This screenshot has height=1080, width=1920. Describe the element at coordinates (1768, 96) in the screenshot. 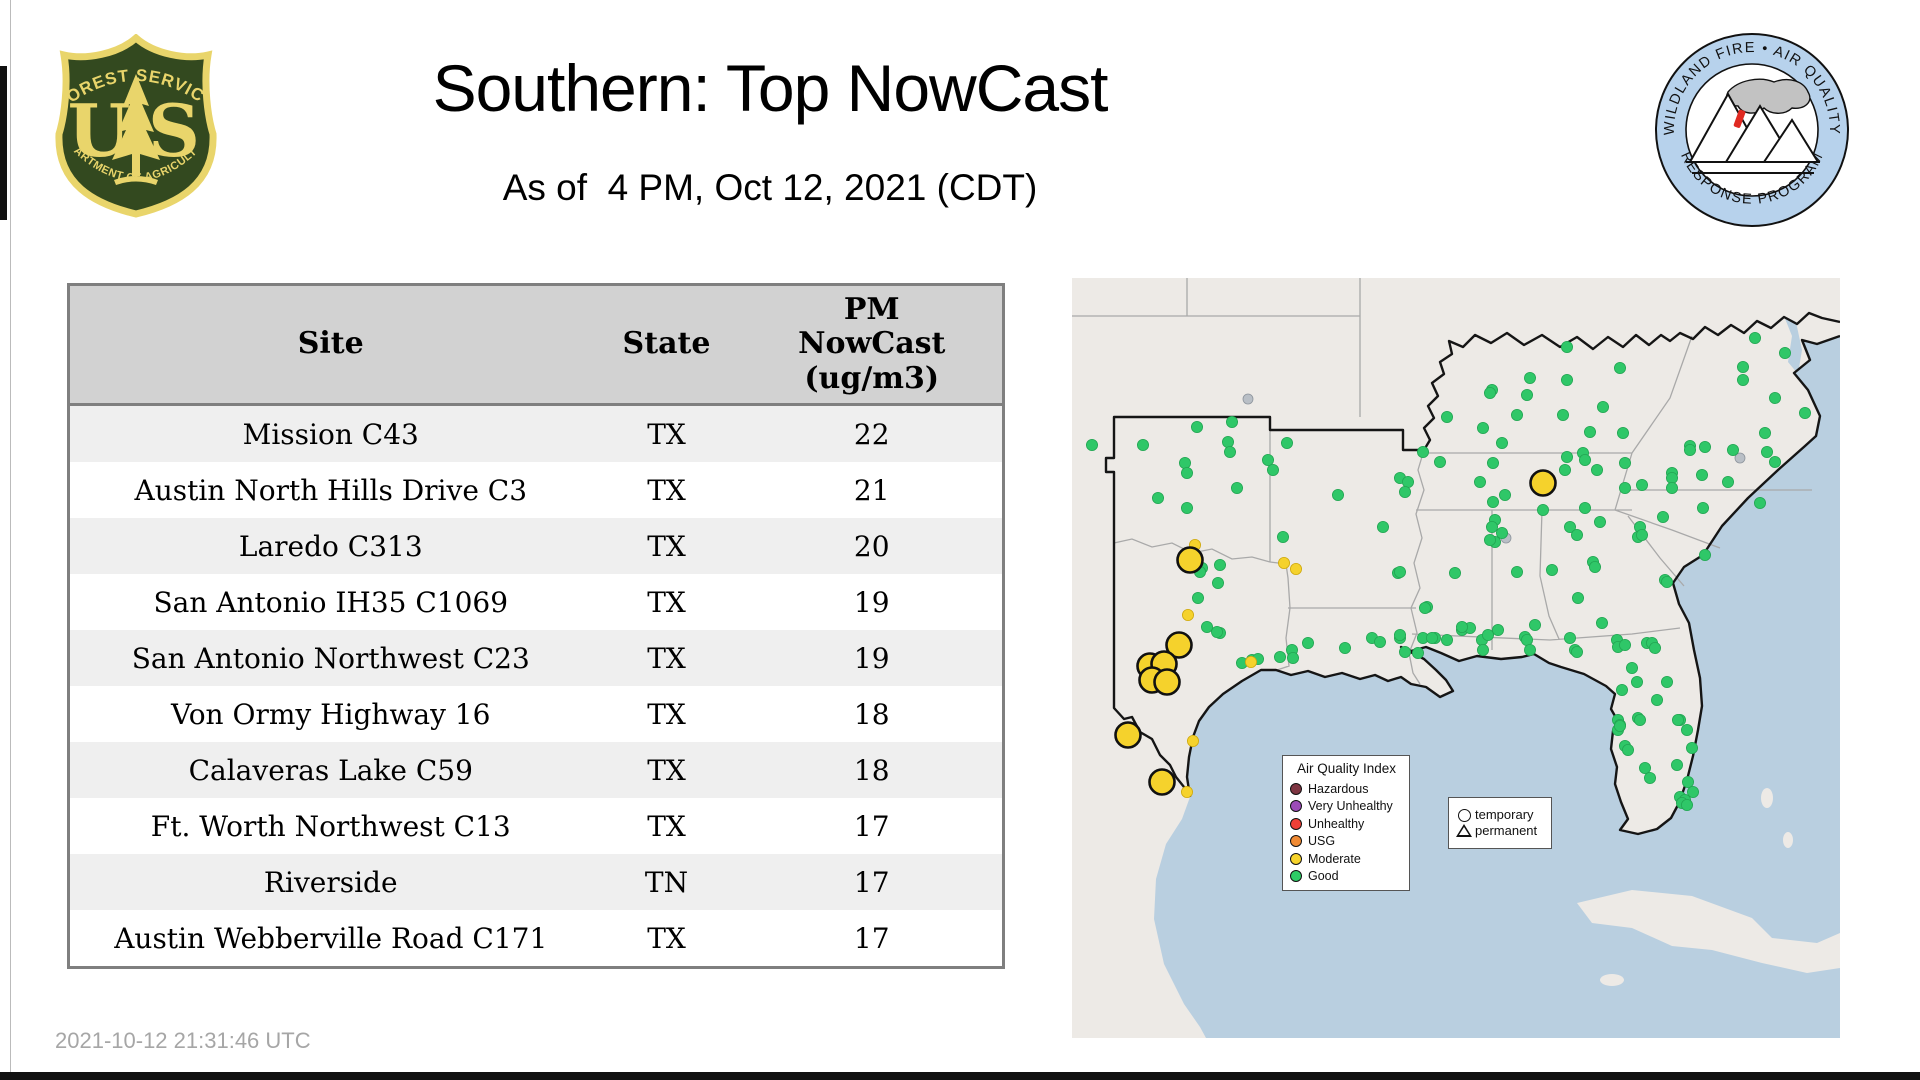

I see `wfaqrp-smoke-icon` at that location.